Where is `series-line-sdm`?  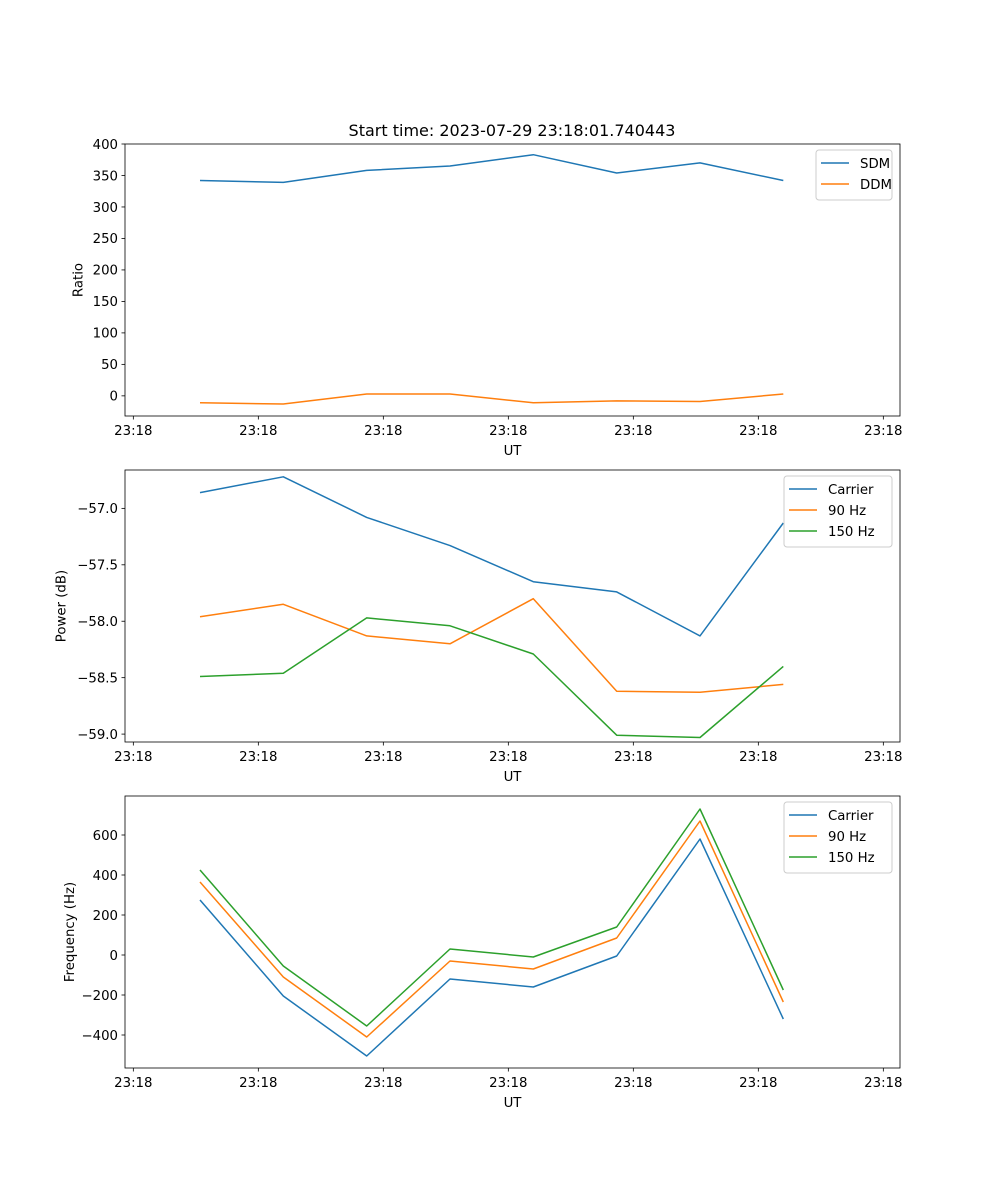 series-line-sdm is located at coordinates (491, 168).